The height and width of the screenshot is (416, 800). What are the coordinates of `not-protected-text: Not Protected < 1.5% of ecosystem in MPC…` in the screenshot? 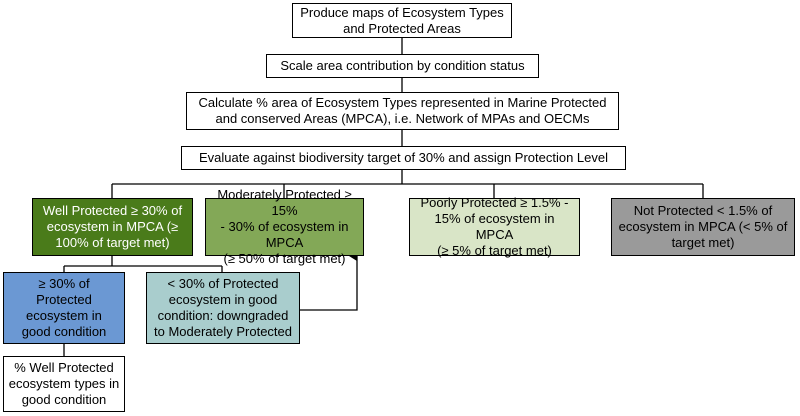 It's located at (703, 226).